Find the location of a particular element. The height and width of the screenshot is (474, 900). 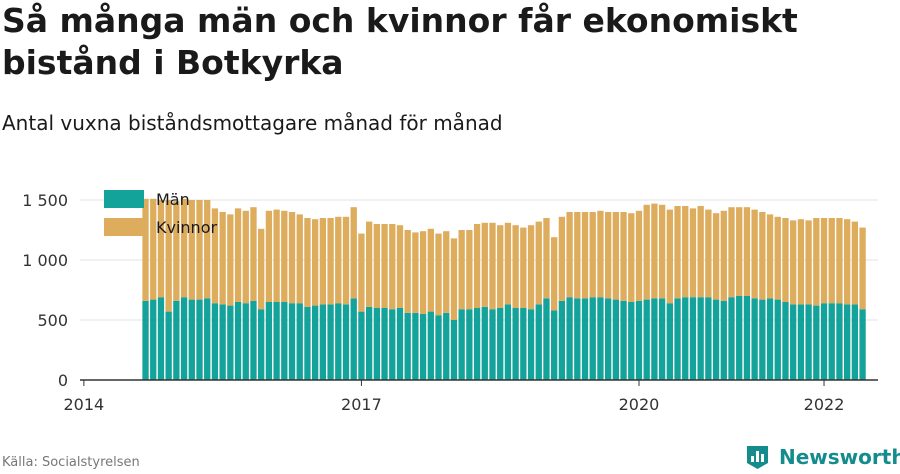

legend-item-women: Kvinnor is located at coordinates (160, 227).